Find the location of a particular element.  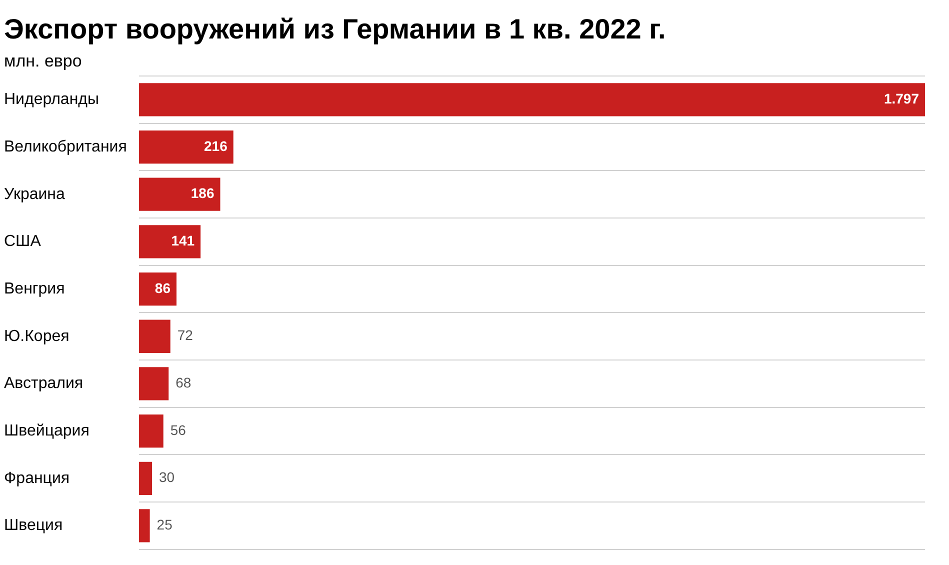

y-tick-label: Австралия is located at coordinates (44, 383).